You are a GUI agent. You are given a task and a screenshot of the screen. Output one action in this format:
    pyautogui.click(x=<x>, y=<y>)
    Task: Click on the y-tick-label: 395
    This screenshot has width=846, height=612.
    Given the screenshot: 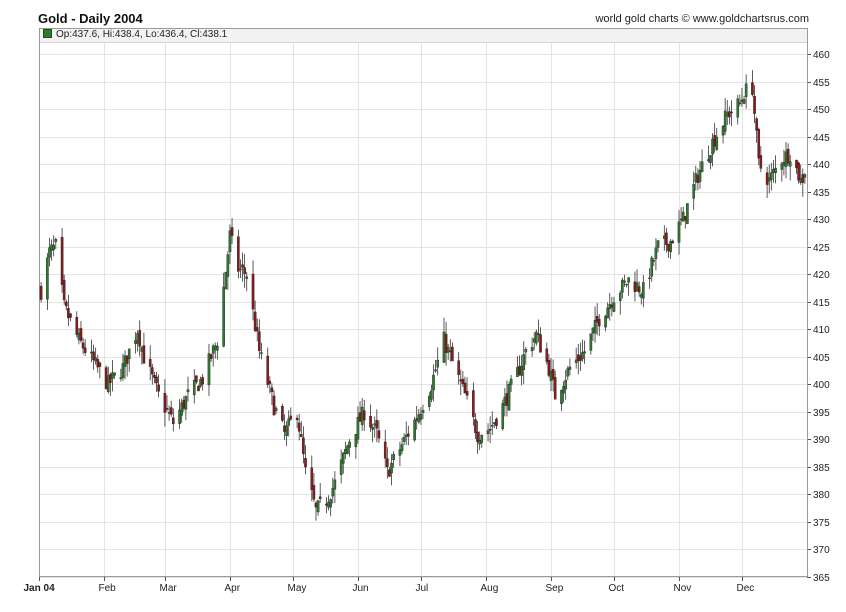 What is the action you would take?
    pyautogui.click(x=821, y=413)
    